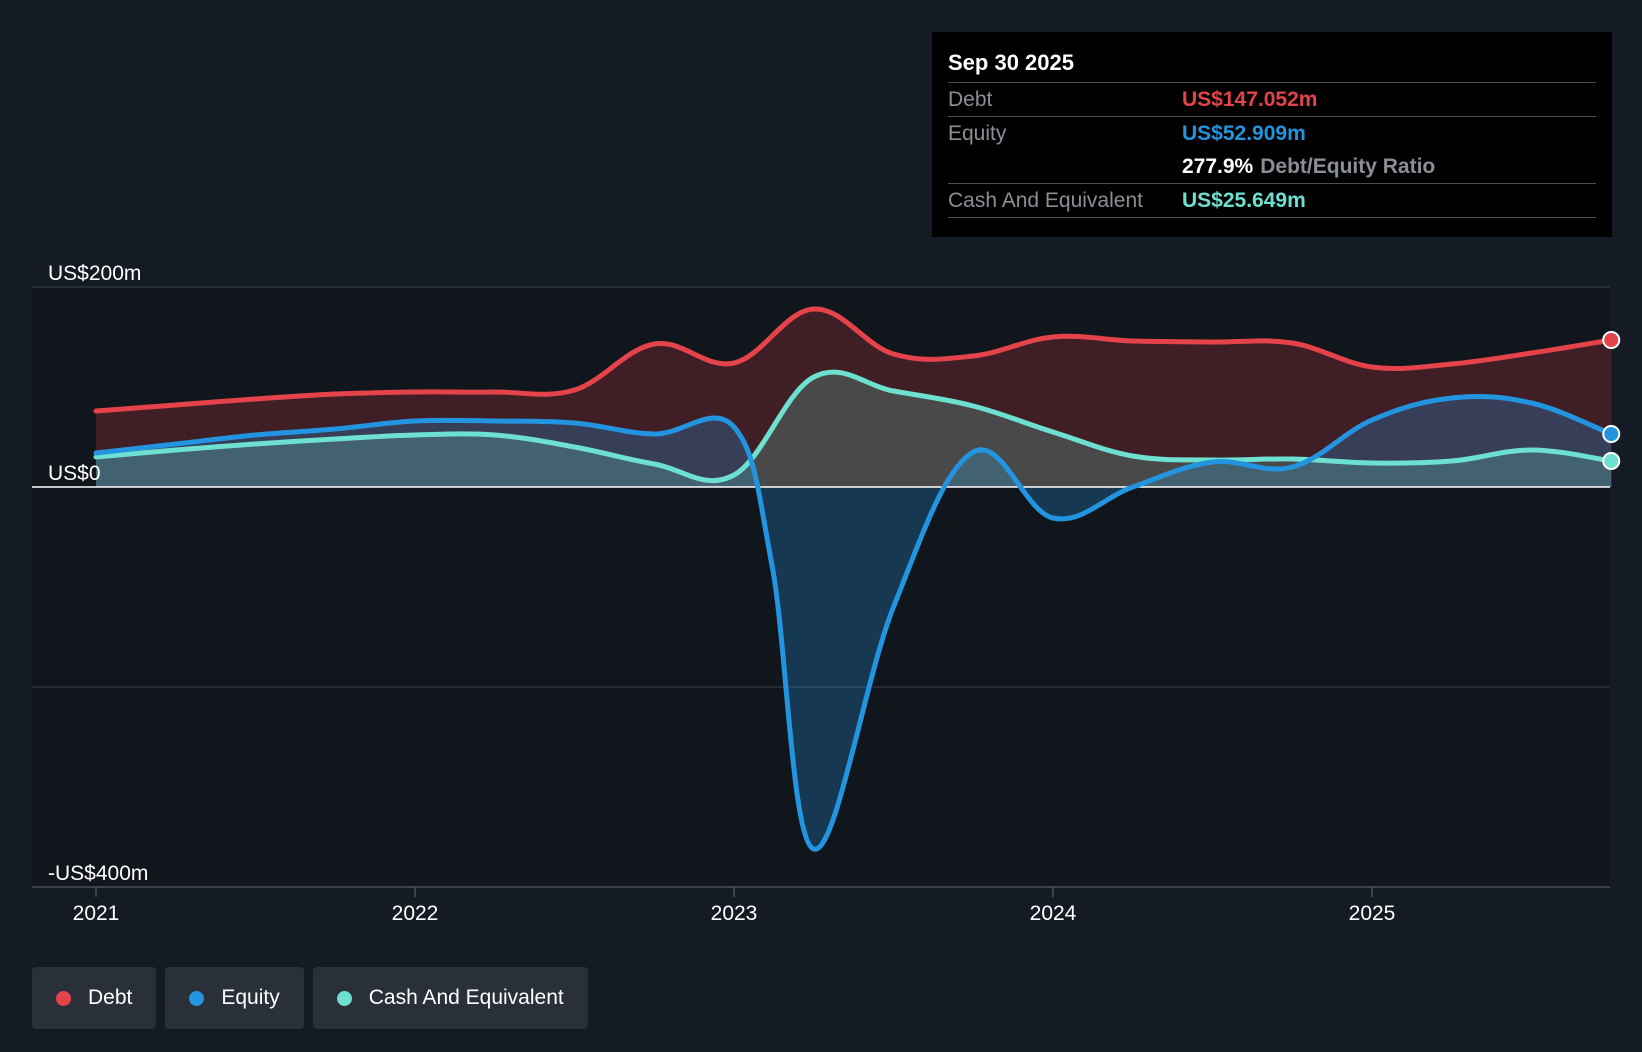  I want to click on legend-item-equity: Equity, so click(234, 998).